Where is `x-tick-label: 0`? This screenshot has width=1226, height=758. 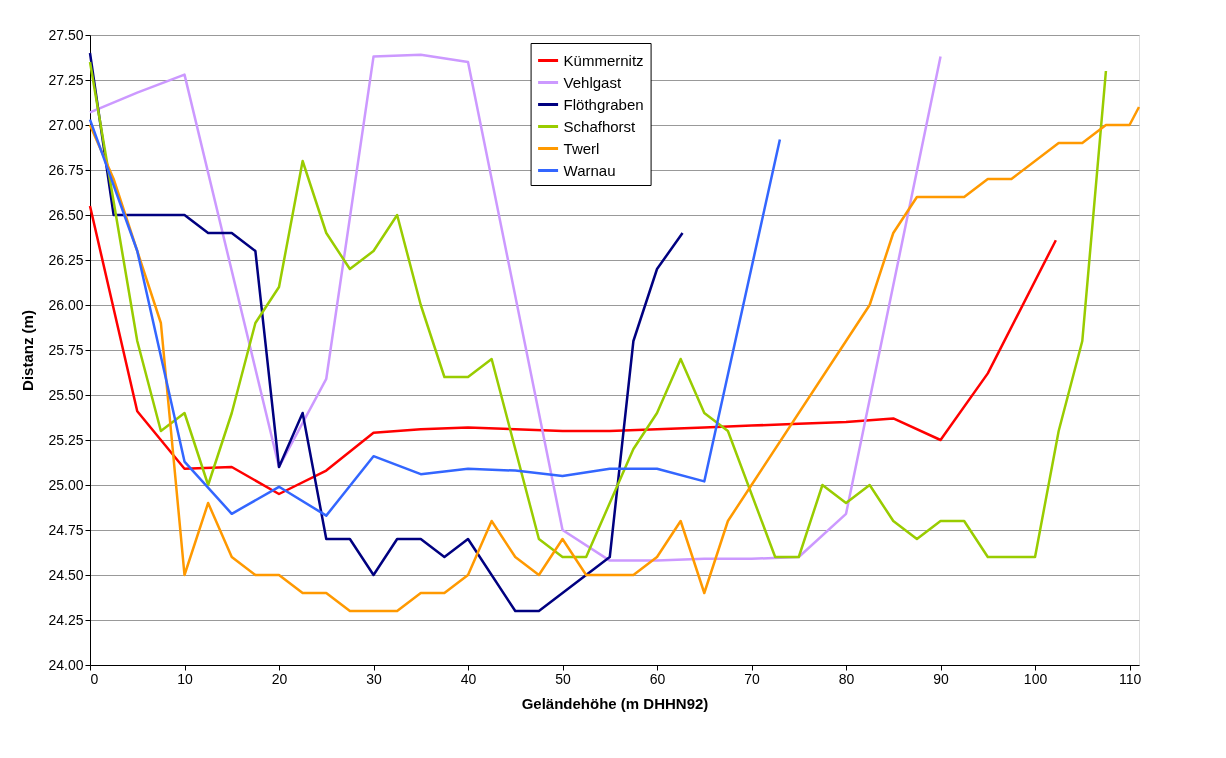
x-tick-label: 0 is located at coordinates (94, 678).